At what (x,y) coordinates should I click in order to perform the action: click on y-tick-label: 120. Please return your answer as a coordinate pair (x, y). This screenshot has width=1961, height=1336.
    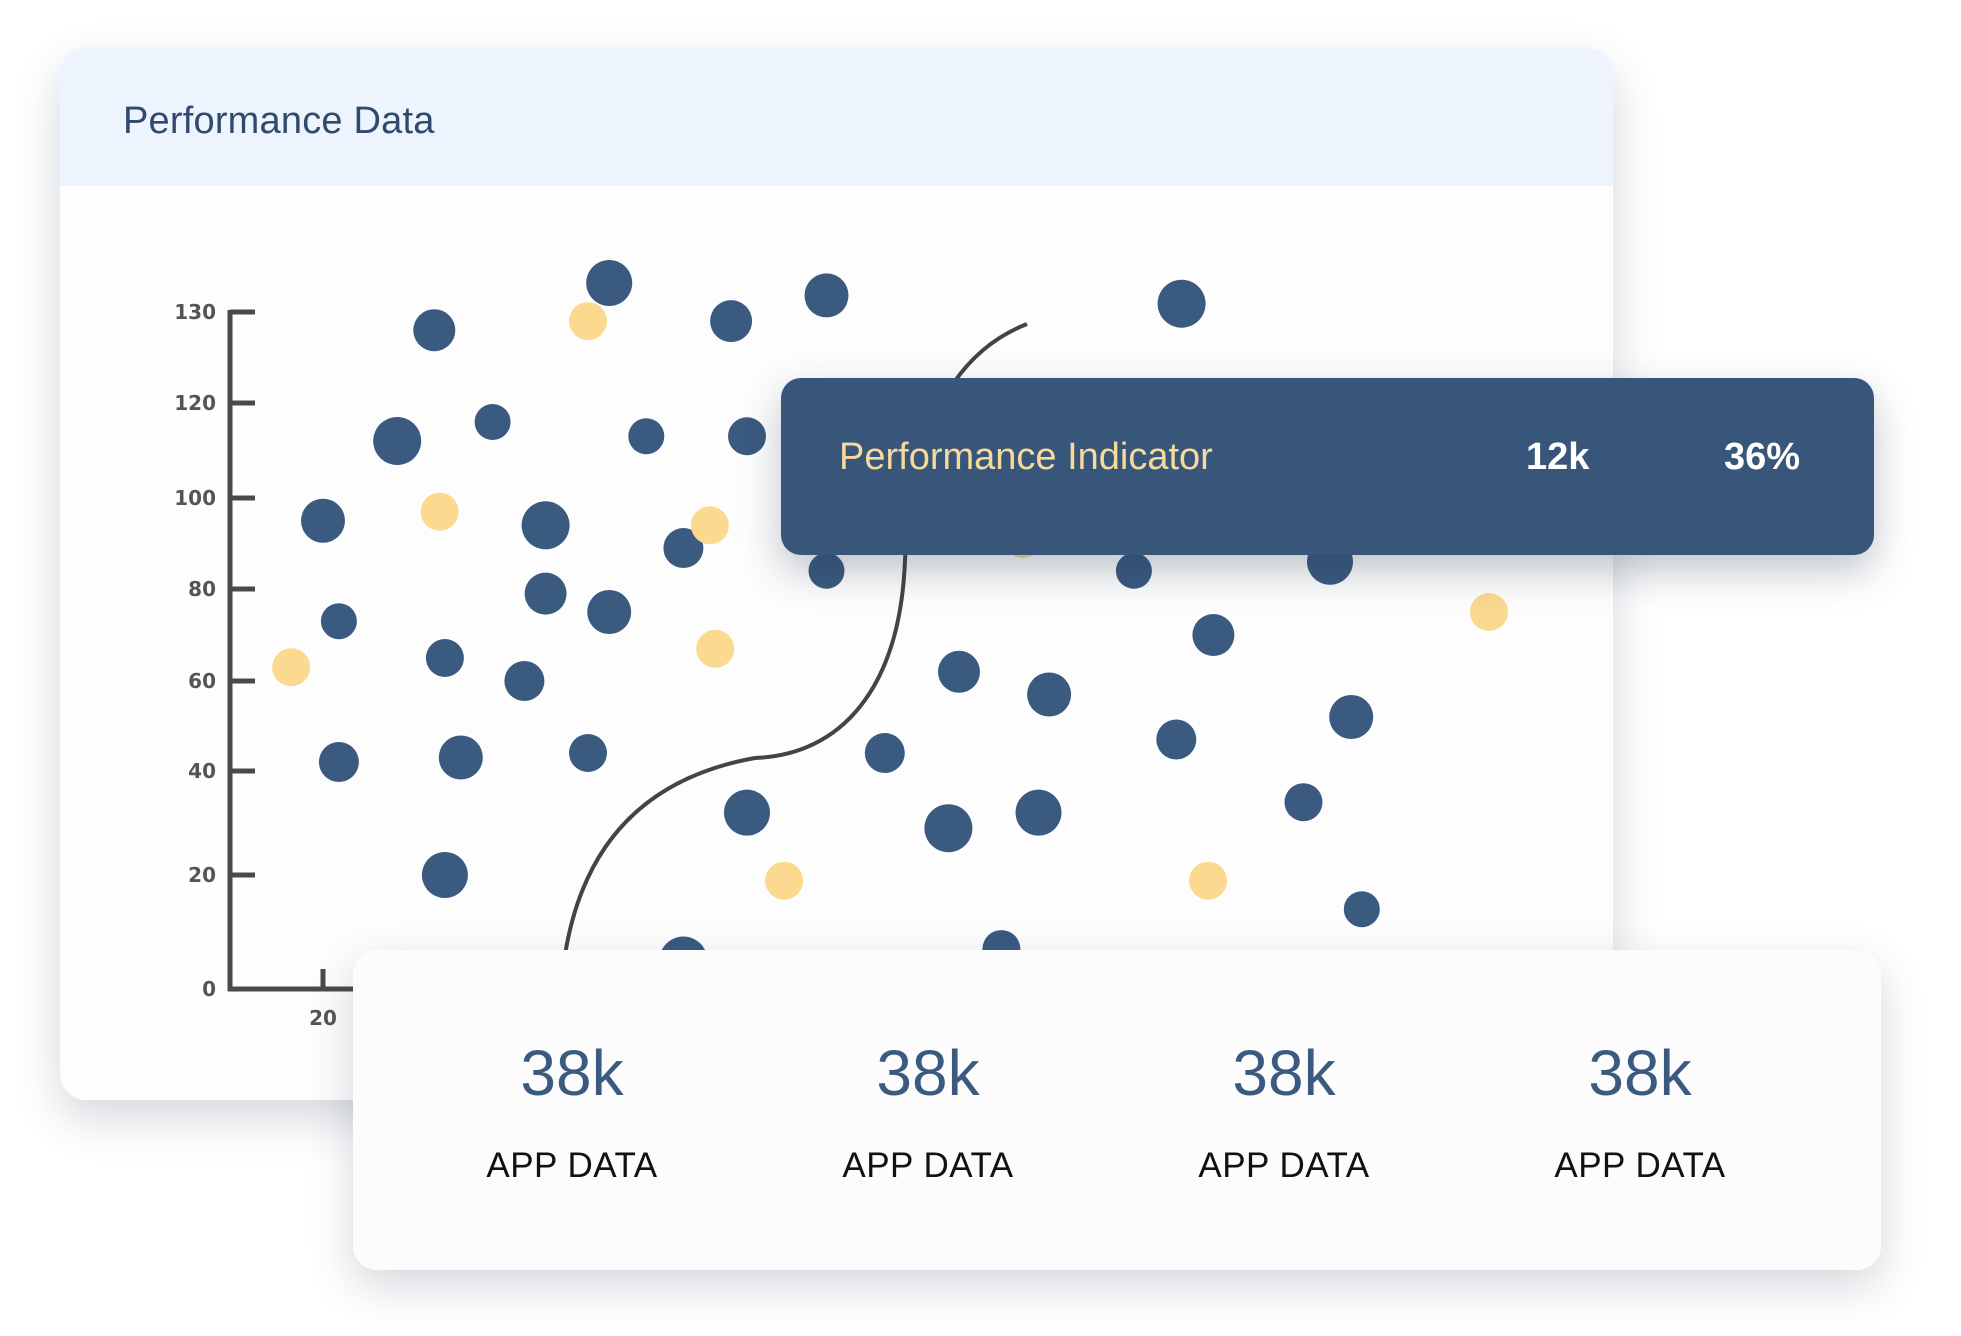
    Looking at the image, I should click on (195, 403).